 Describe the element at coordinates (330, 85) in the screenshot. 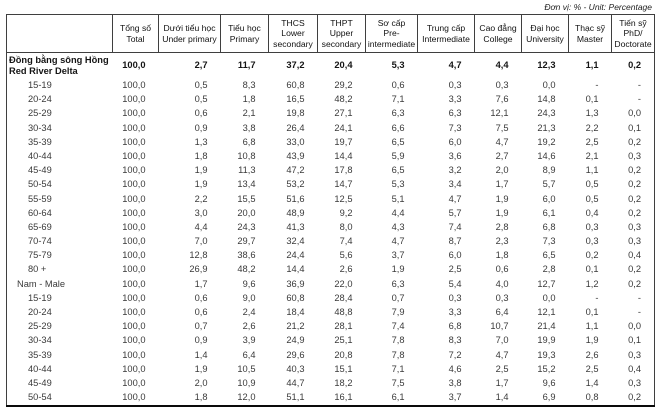

I see `table-row: 15-19 100,0 0,5 8,3 60,8 29,2 0,6 0,3 0,3 0,0 - -` at that location.